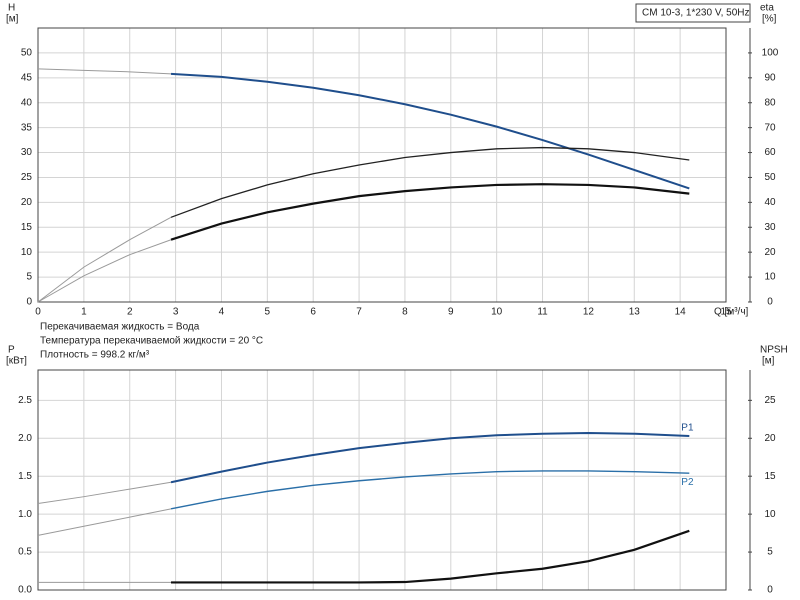 Image resolution: width=800 pixels, height=600 pixels. What do you see at coordinates (25, 552) in the screenshot?
I see `y-tick-label: 0.5` at bounding box center [25, 552].